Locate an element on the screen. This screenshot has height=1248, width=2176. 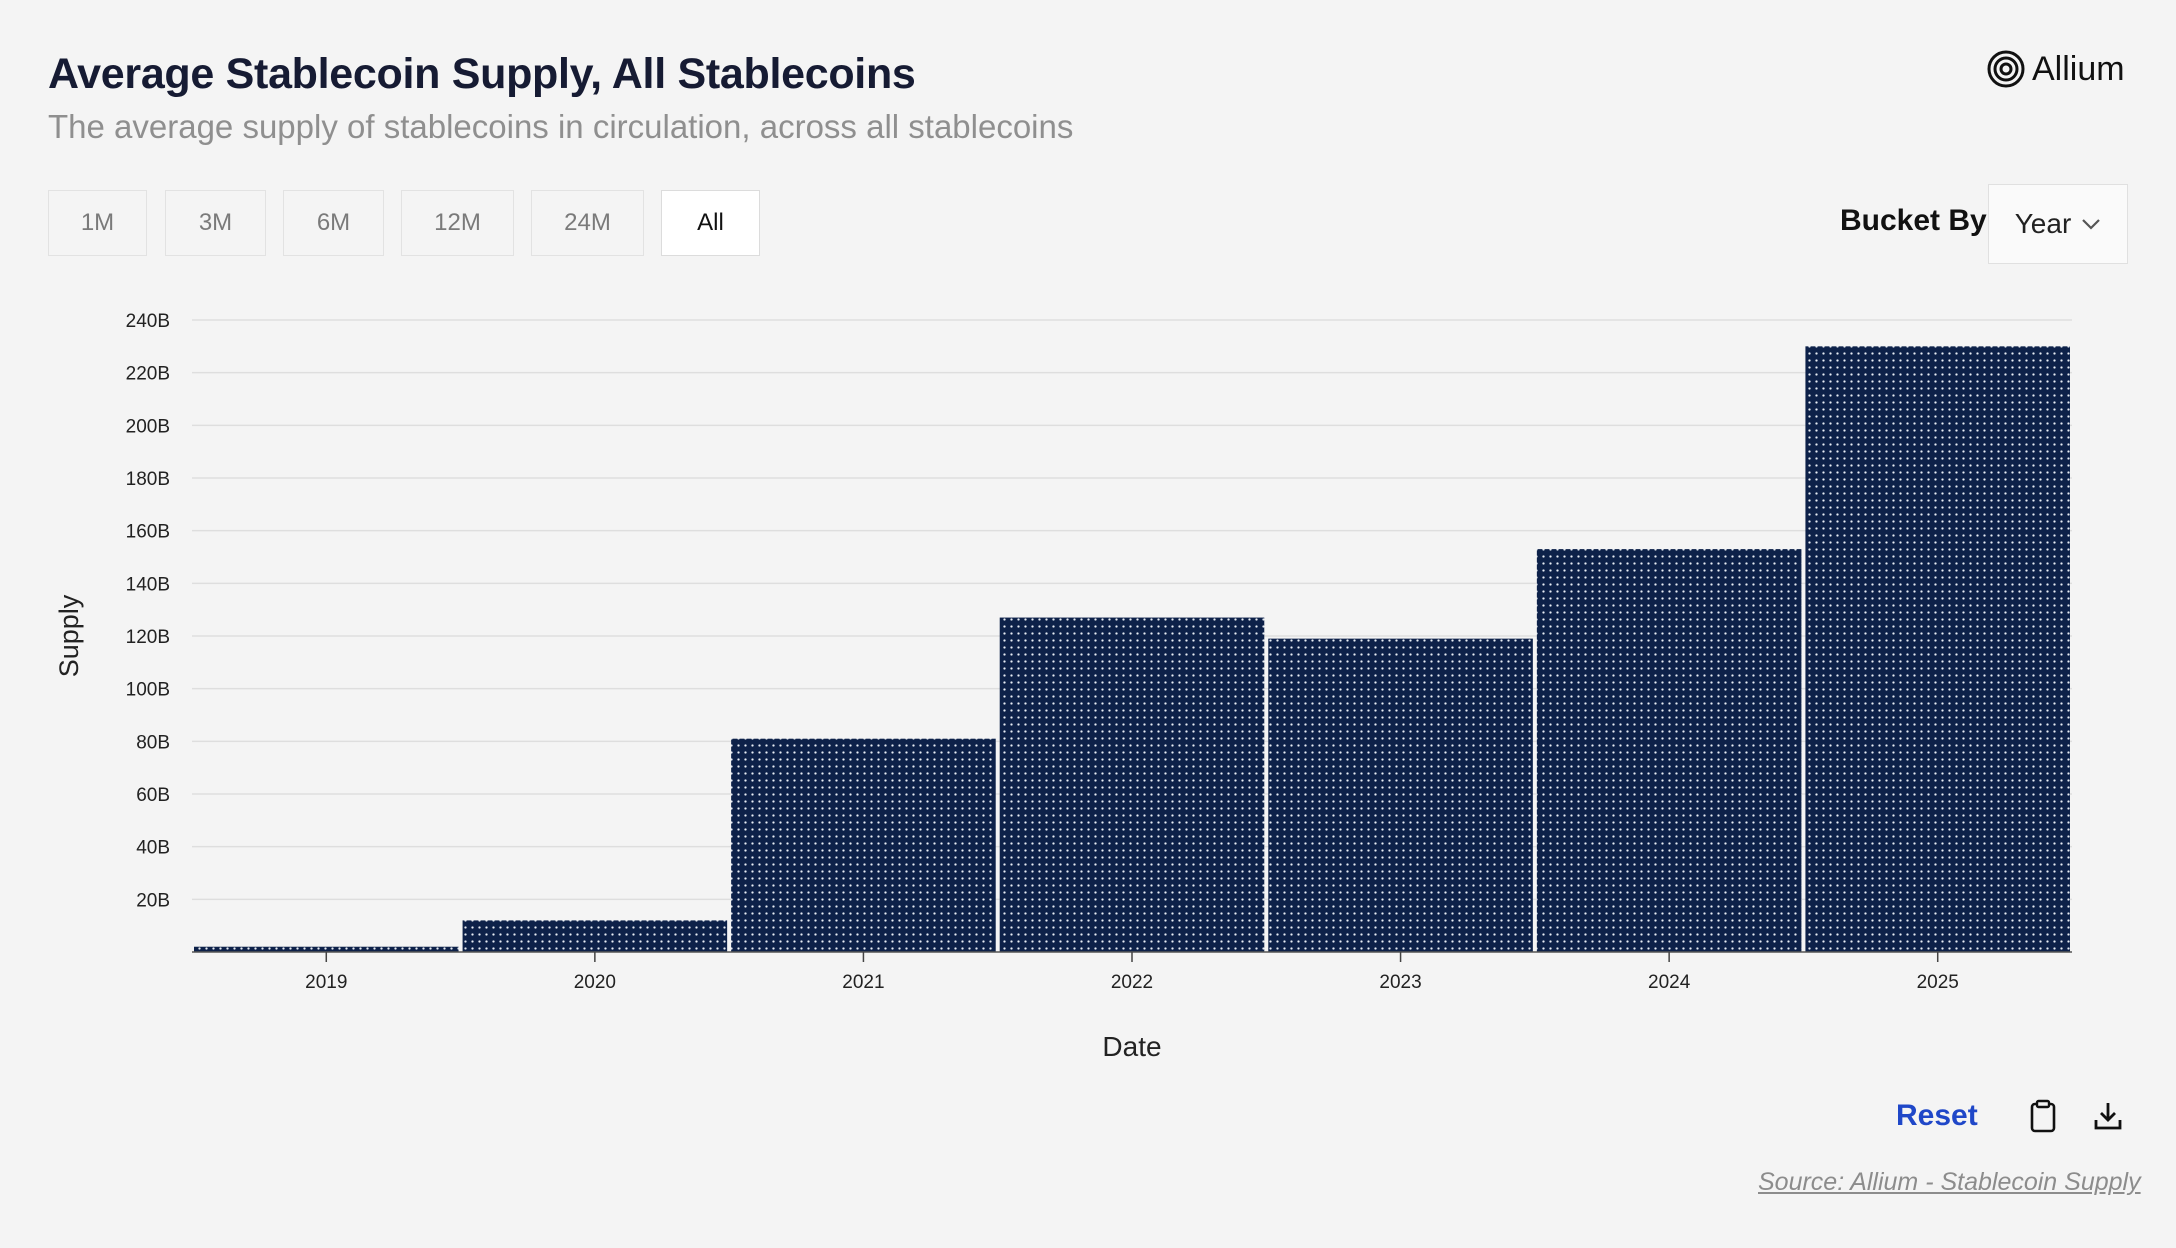
bucket-by-label: Bucket By is located at coordinates (1913, 220).